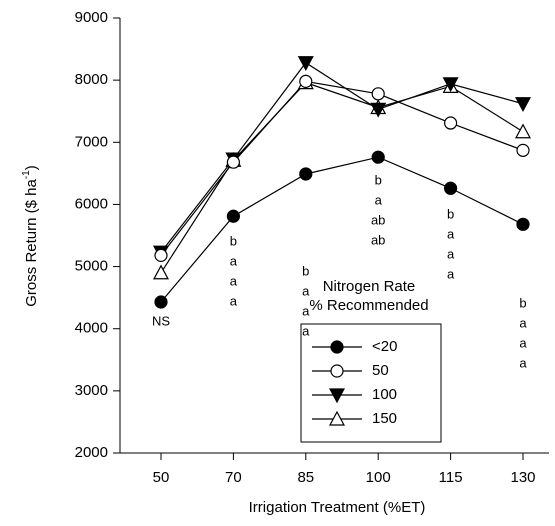 Image resolution: width=555 pixels, height=526 pixels. I want to click on x-tick-label: 100, so click(378, 477).